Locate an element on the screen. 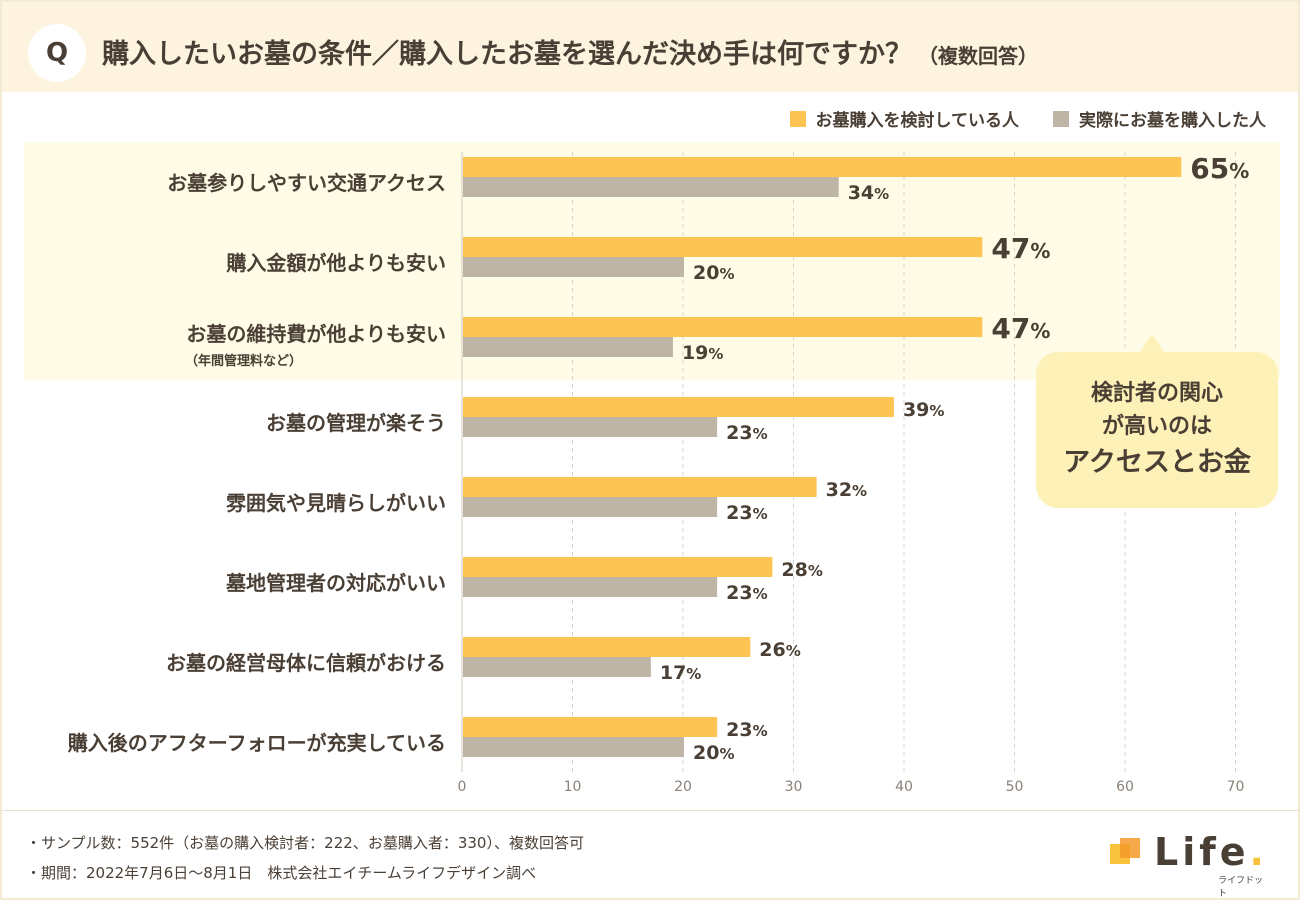  value-label-purchased-0: 34% is located at coordinates (868, 193).